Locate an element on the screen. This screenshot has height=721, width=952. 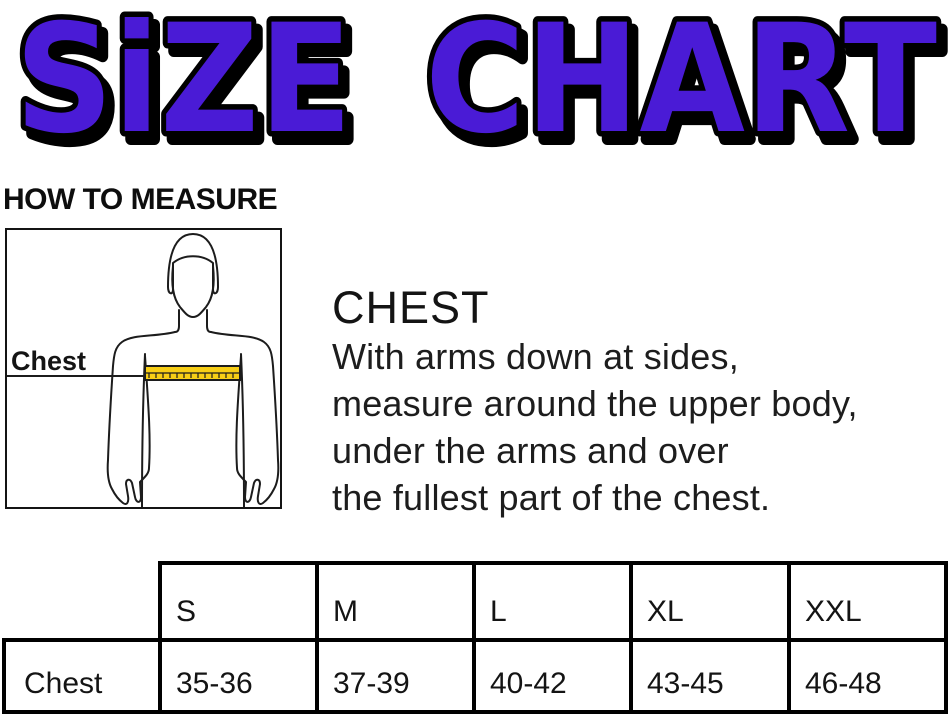
chest-value-xl: 43-45 is located at coordinates (710, 676).